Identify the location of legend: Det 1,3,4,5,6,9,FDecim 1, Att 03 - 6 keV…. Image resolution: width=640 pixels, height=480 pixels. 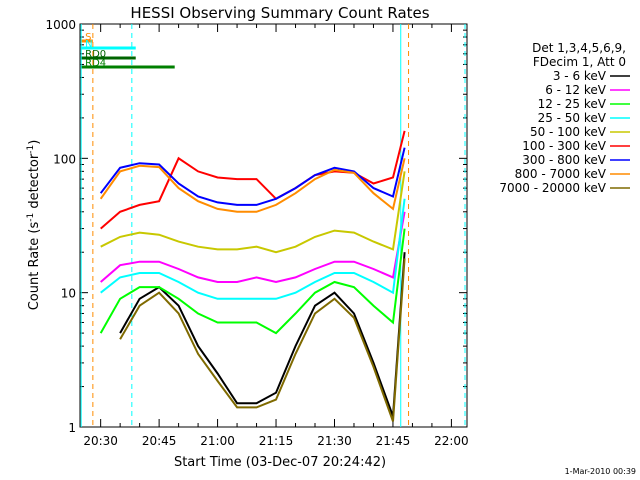
(564, 118).